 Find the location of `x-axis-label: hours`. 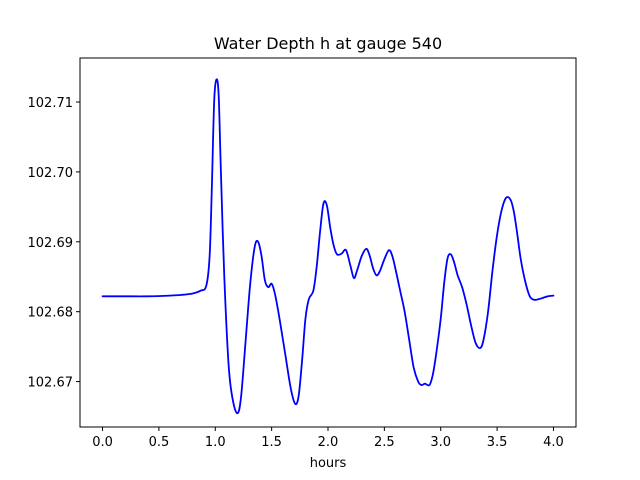

x-axis-label: hours is located at coordinates (328, 463).